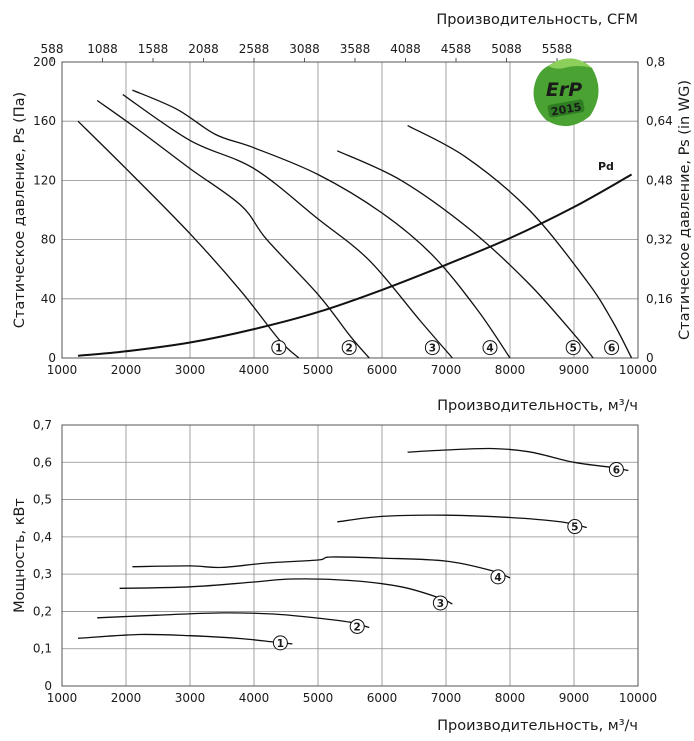 The width and height of the screenshot is (694, 741). Describe the element at coordinates (659, 240) in the screenshot. I see `y-right-tick-label: 0,32` at that location.